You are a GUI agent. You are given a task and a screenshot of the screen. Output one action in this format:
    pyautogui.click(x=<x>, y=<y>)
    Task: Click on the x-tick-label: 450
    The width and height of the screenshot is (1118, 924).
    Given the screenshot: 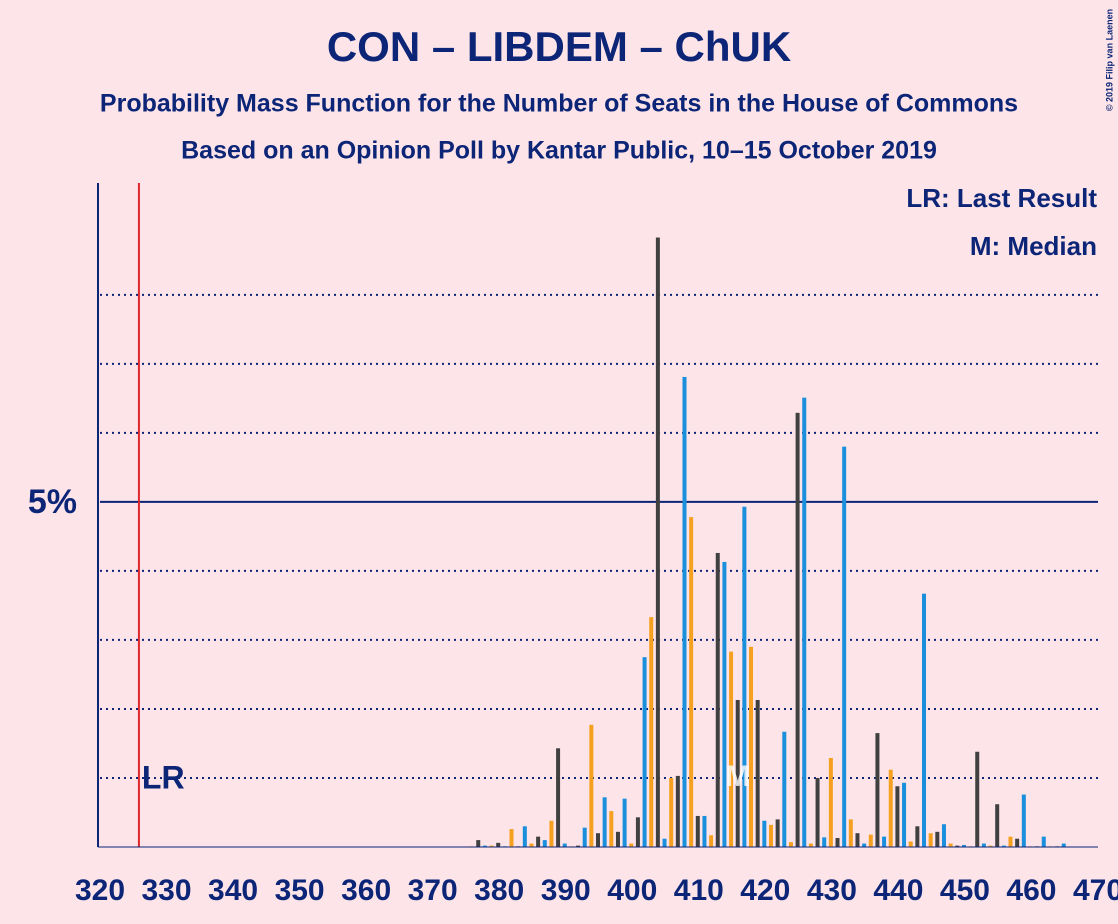 What is the action you would take?
    pyautogui.click(x=965, y=890)
    